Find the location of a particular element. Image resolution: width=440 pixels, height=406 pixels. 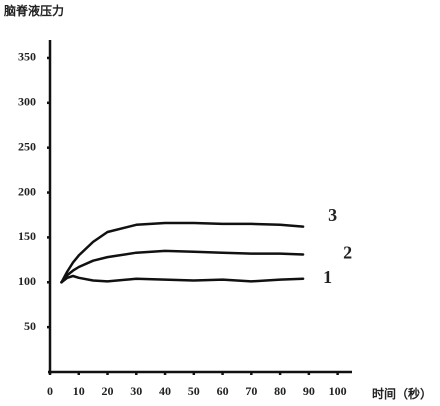

x-tick-label: 10 is located at coordinates (79, 391).